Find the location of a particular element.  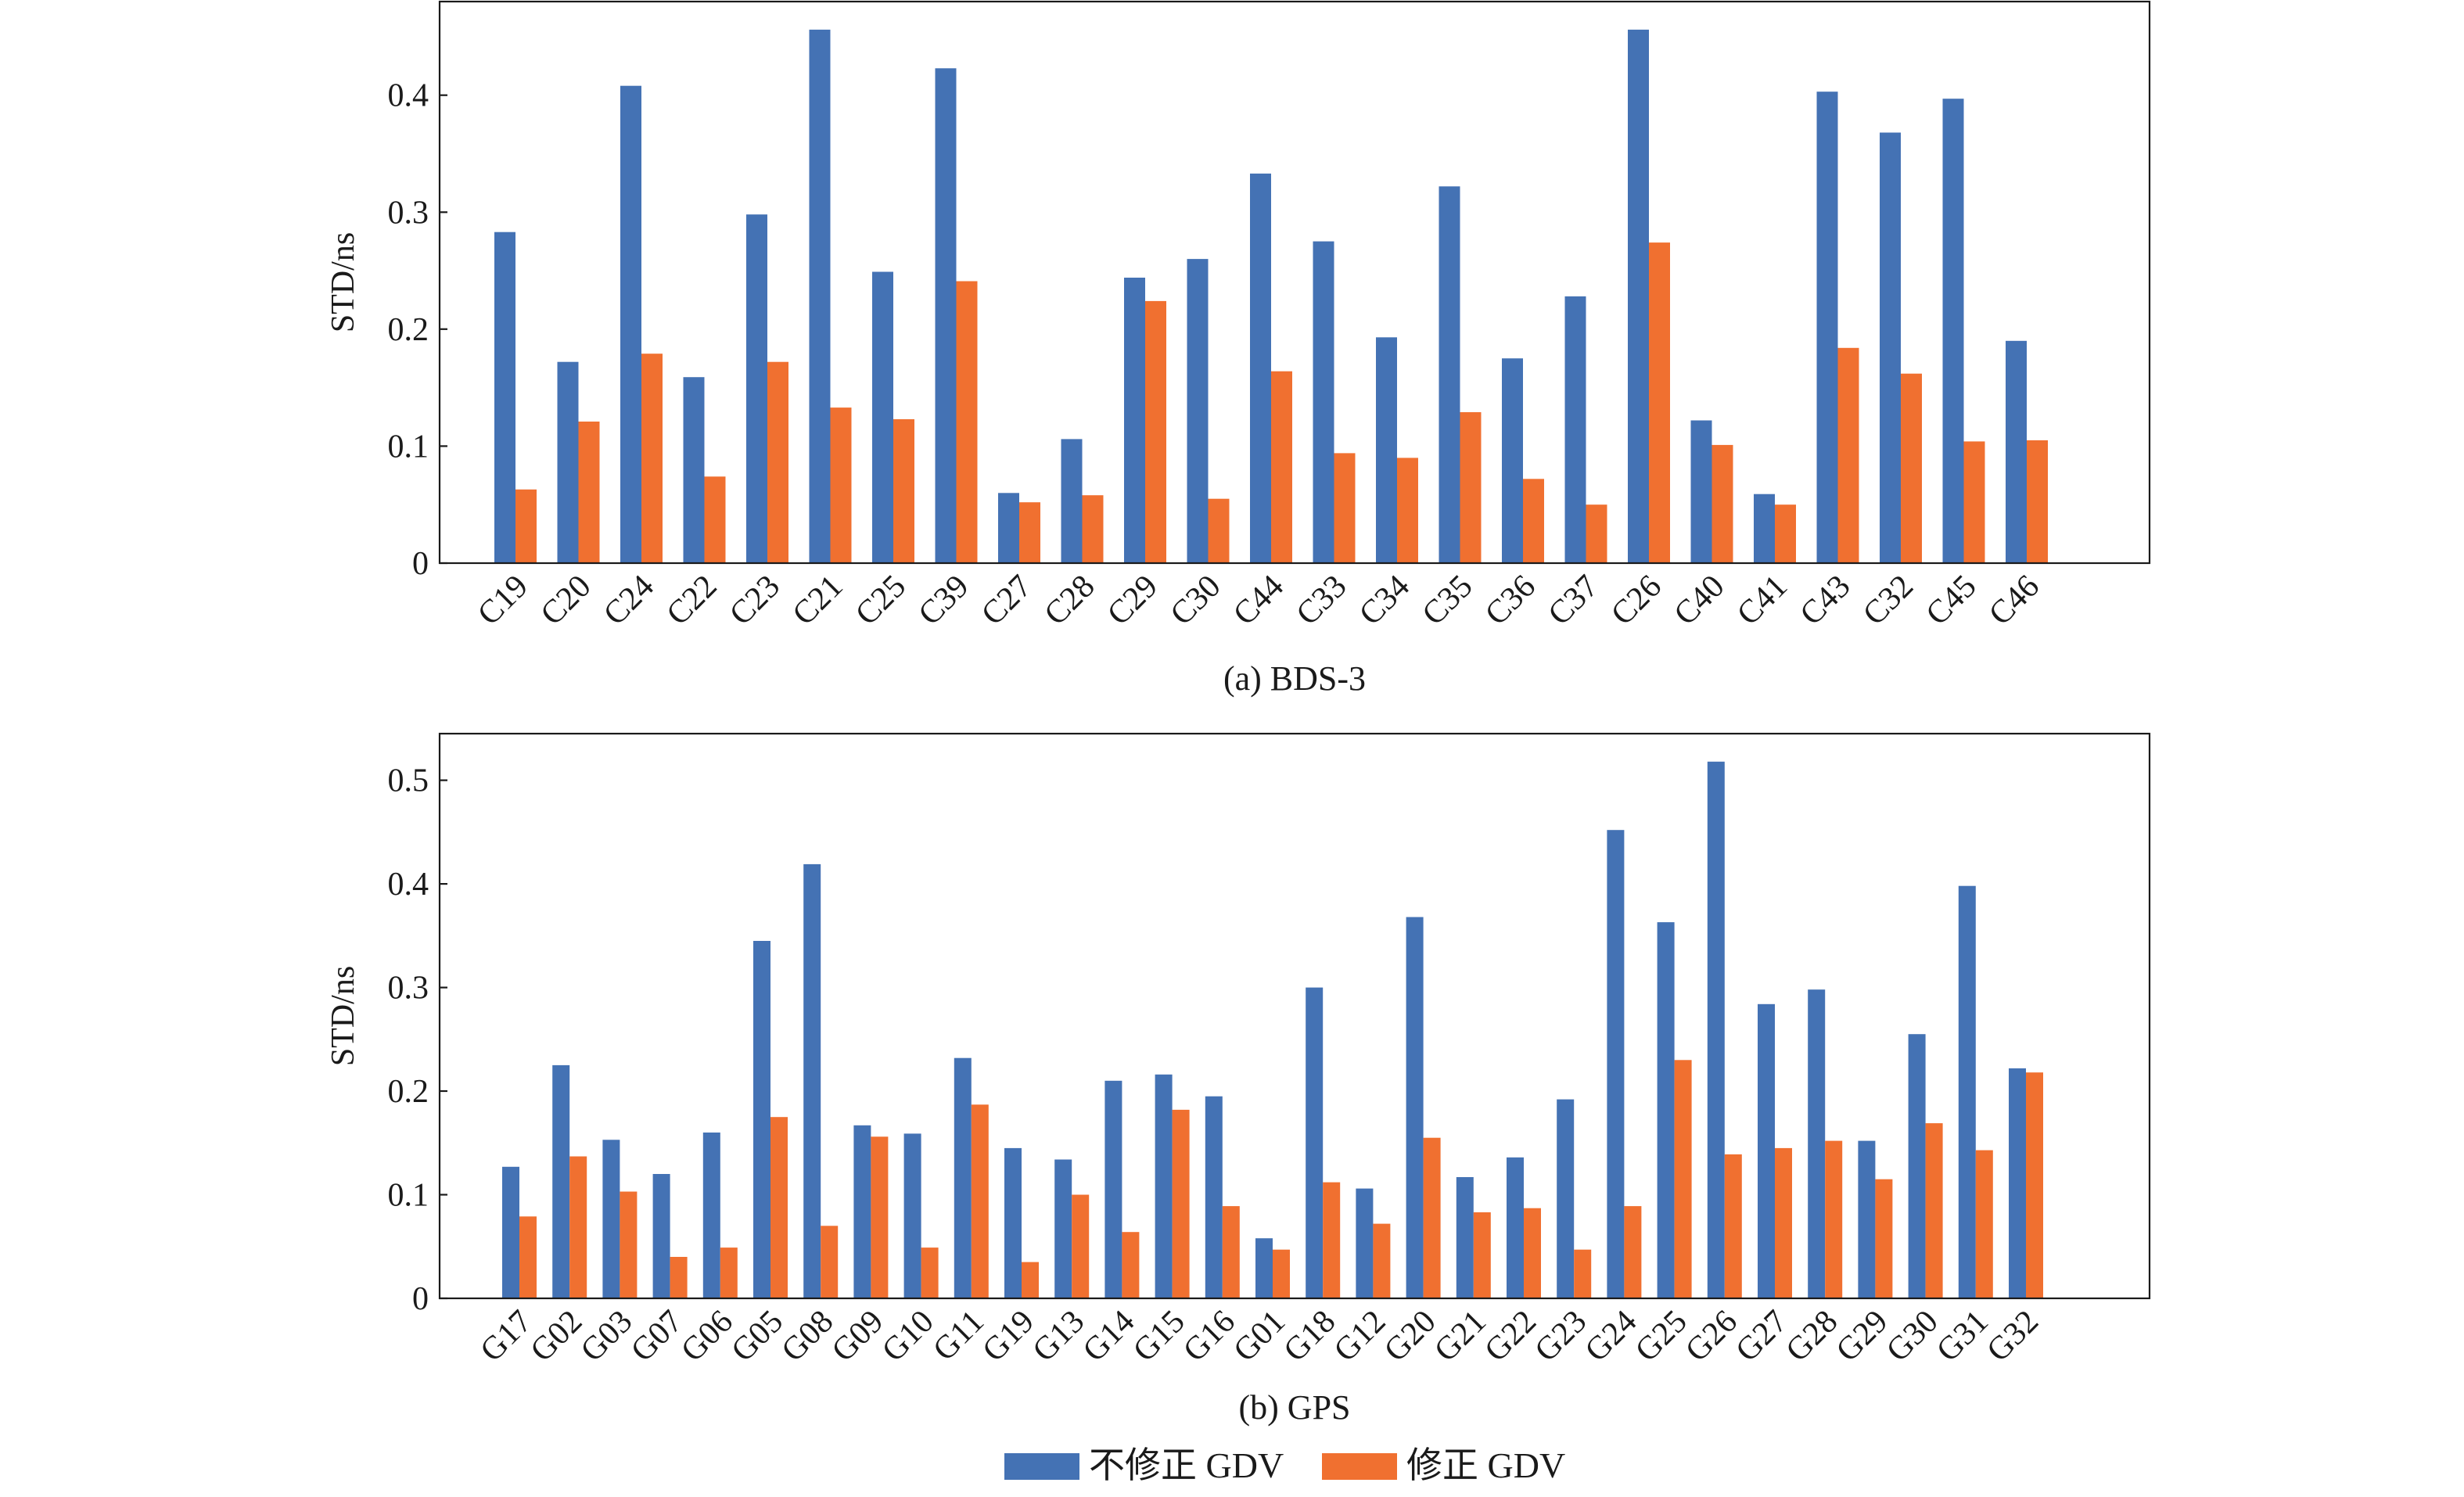

gps-bar-uncorrected-g24 is located at coordinates (1616, 1064).